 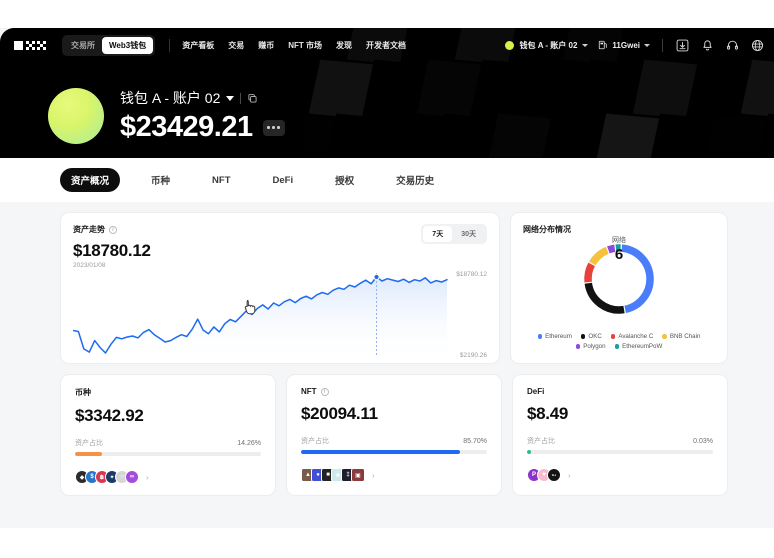 What do you see at coordinates (109, 415) in the screenshot?
I see `token-card-amount: $3342.92` at bounding box center [109, 415].